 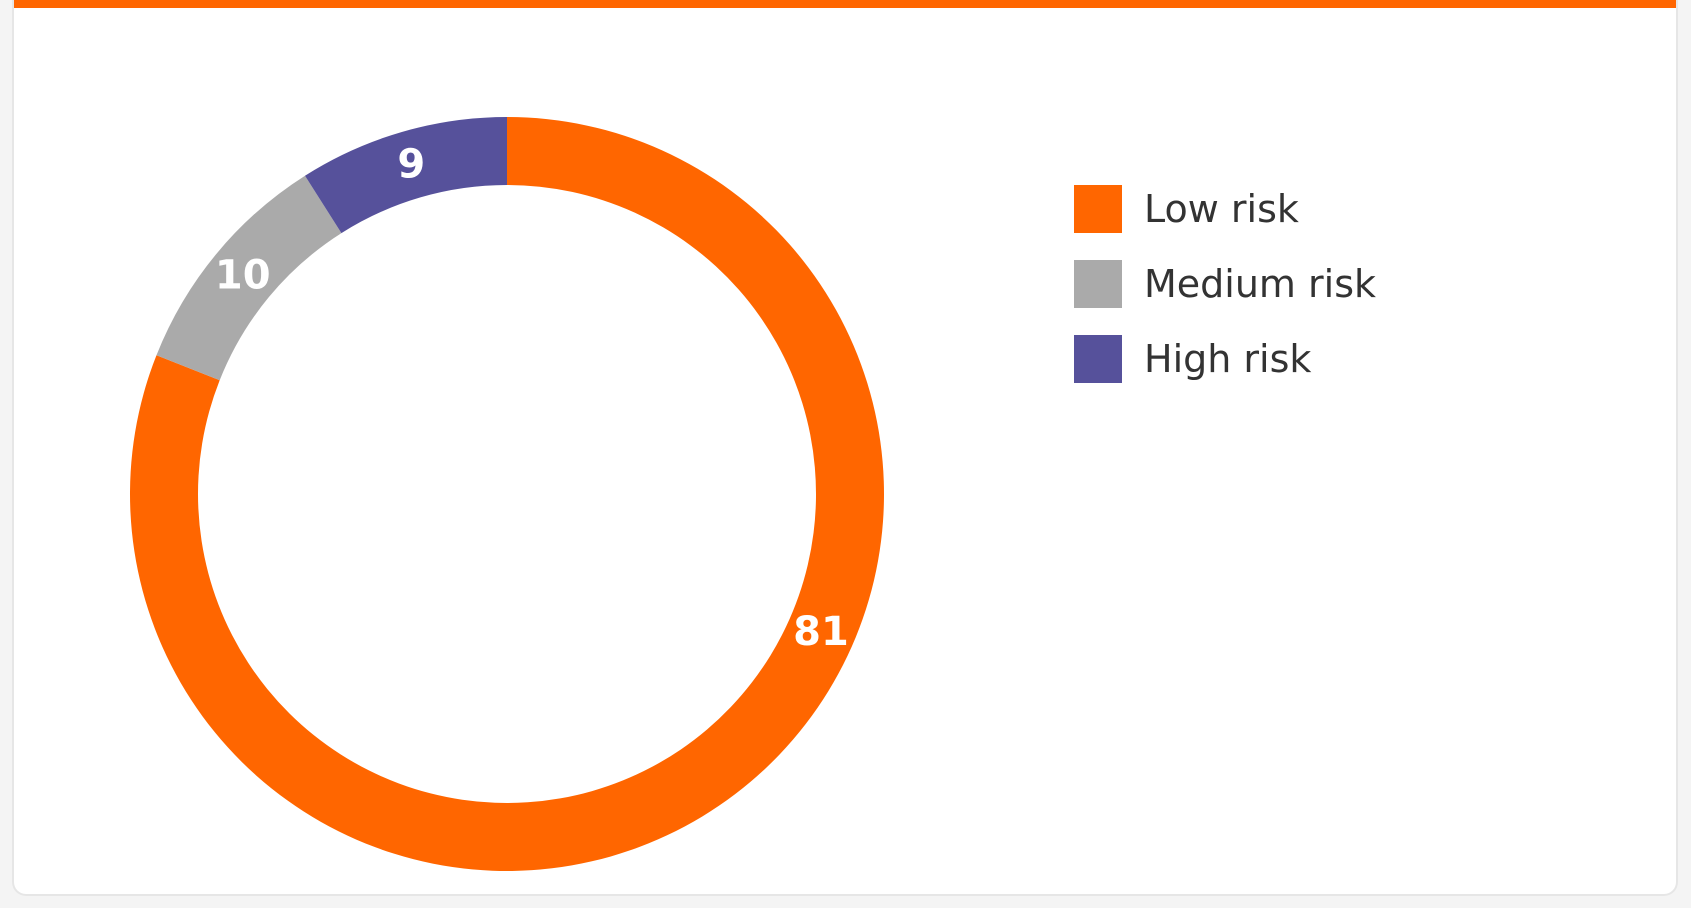 I want to click on legend-label-high-risk: High risk, so click(x=1227, y=359).